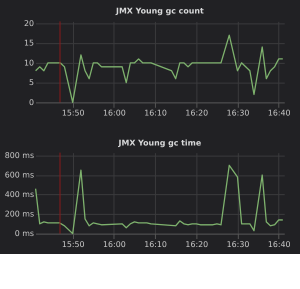 Image resolution: width=300 pixels, height=289 pixels. What do you see at coordinates (19, 214) in the screenshot?
I see `y-tick-label: 200 ms` at bounding box center [19, 214].